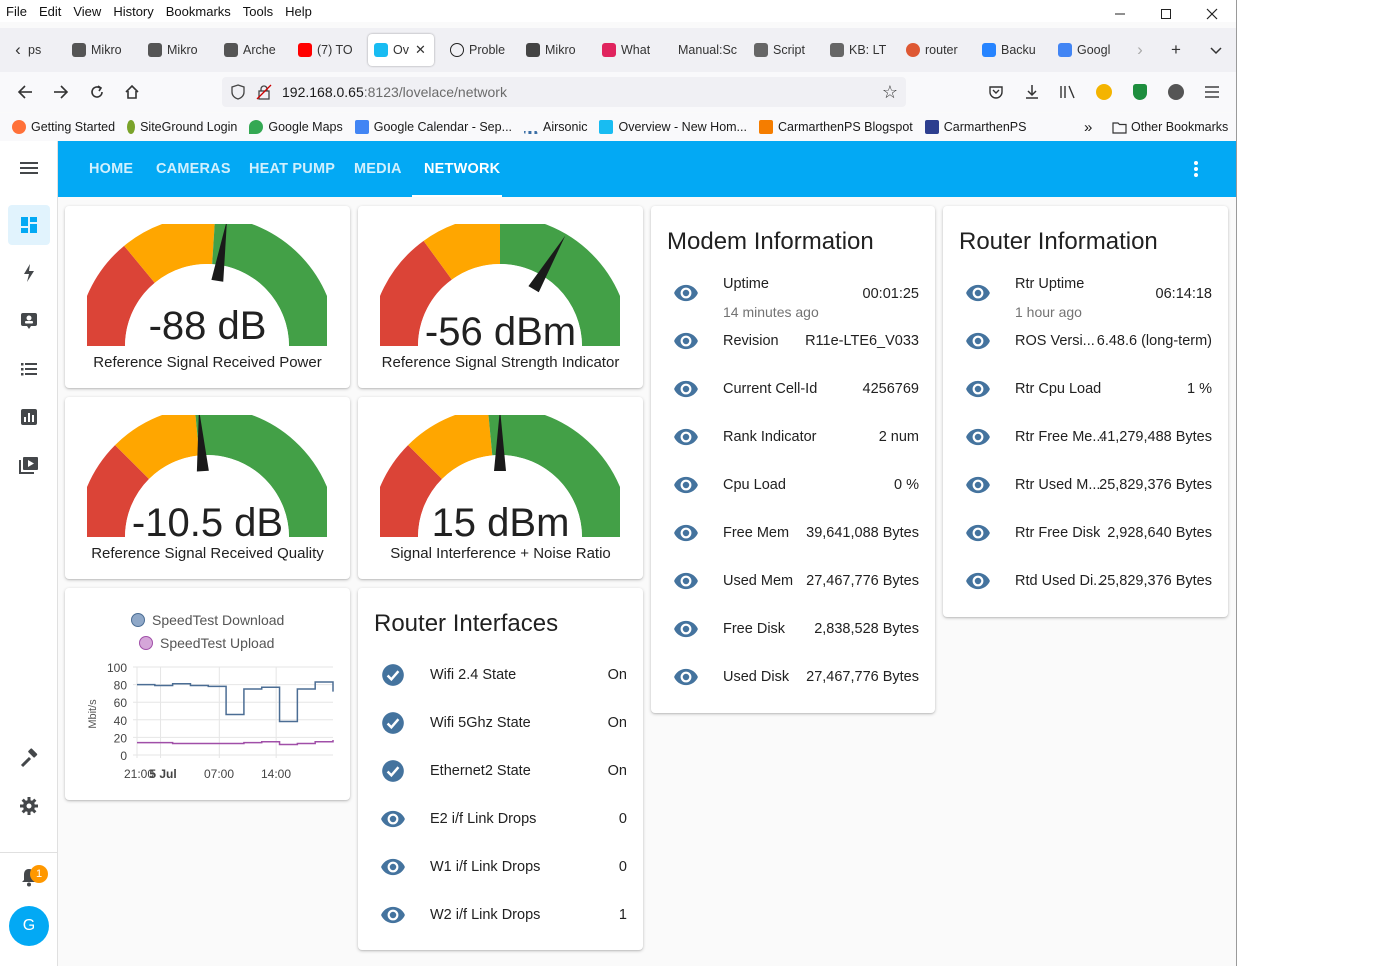 The height and width of the screenshot is (966, 1400). I want to click on library-button, so click(1068, 92).